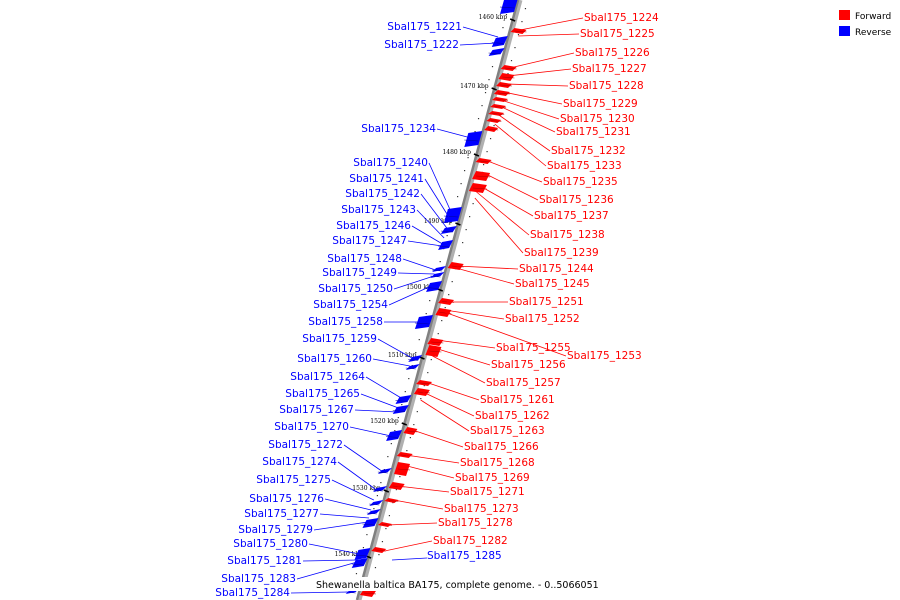 The image size is (900, 600). Describe the element at coordinates (475, 523) in the screenshot. I see `forward-gene-label: Sbal175_1278` at that location.